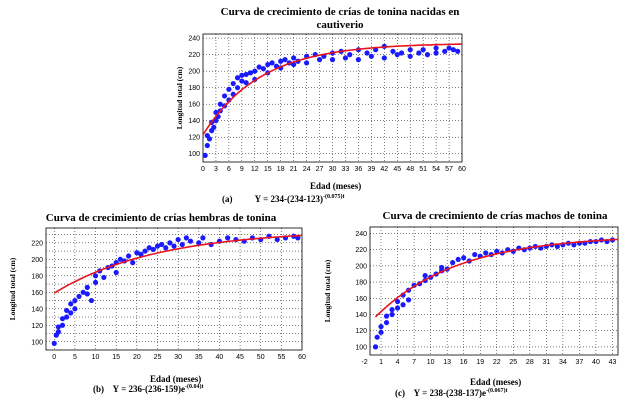 Image resolution: width=638 pixels, height=404 pixels. What do you see at coordinates (229, 169) in the screenshot?
I see `chart-a-xtick-label: 6` at bounding box center [229, 169].